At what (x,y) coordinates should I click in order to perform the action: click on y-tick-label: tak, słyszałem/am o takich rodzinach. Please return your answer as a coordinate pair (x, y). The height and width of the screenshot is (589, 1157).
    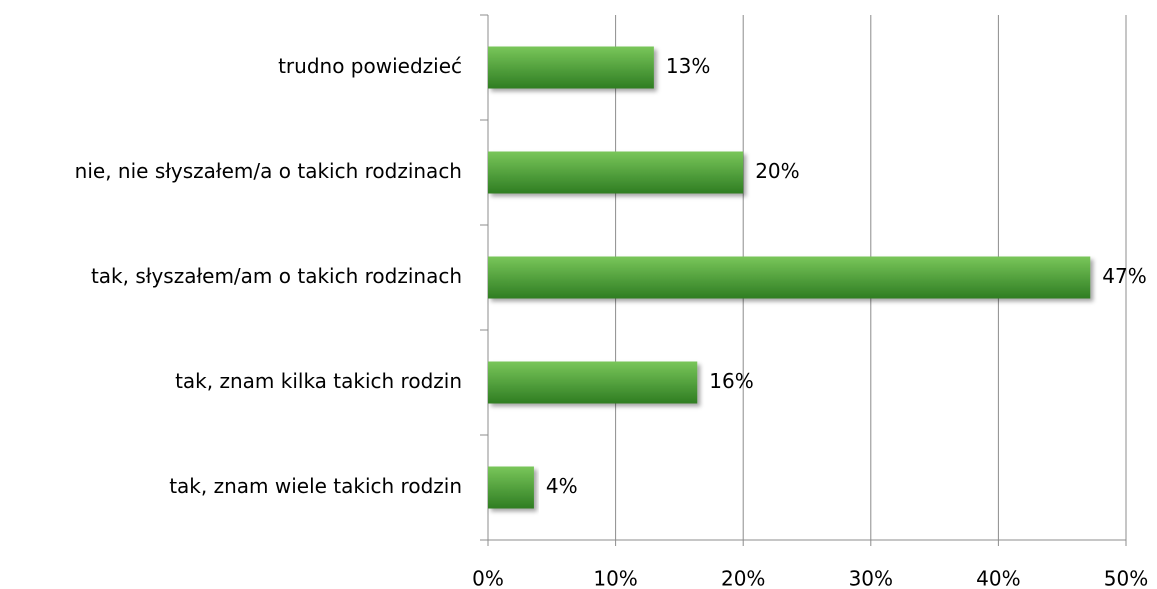
    Looking at the image, I should click on (276, 276).